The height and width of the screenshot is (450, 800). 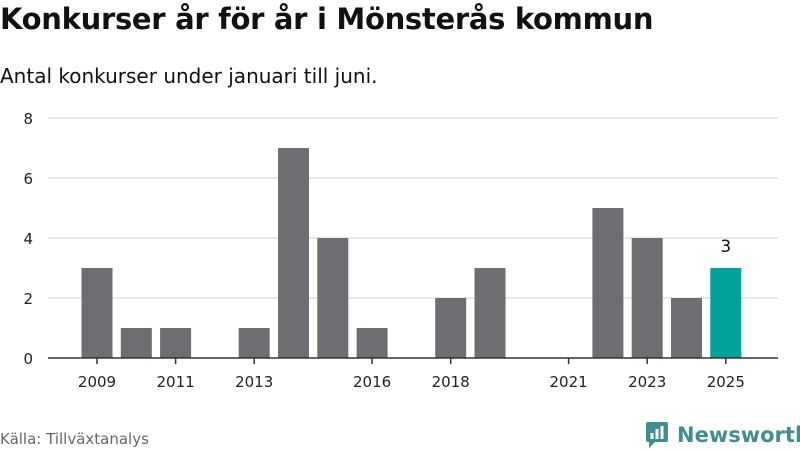 I want to click on bar-2022, so click(x=608, y=283).